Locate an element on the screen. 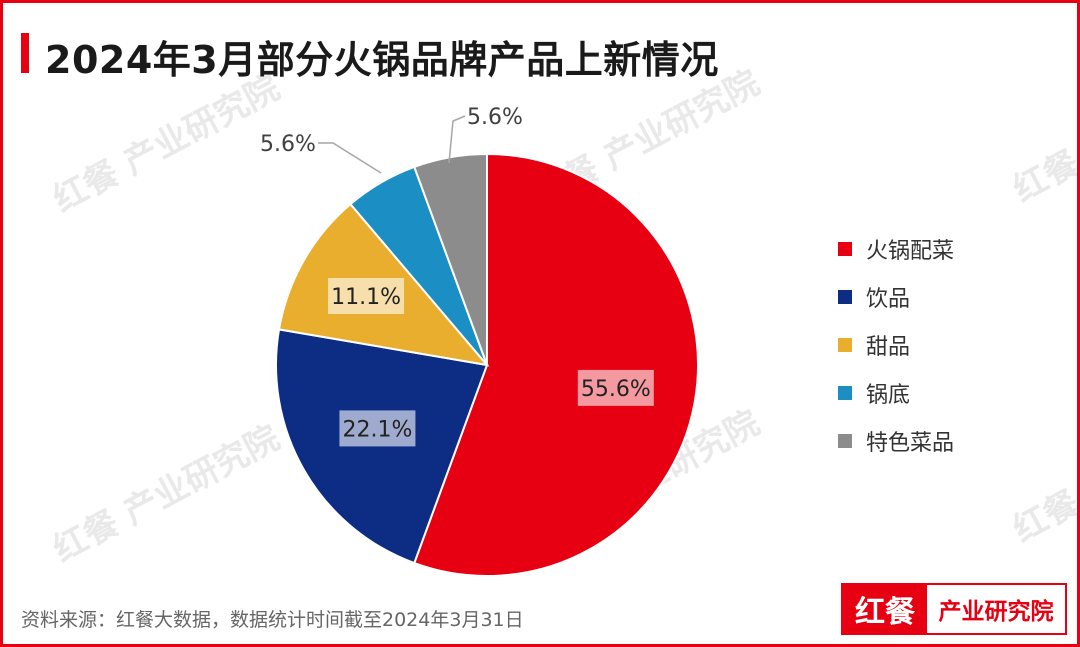  legend-label: 锅底 is located at coordinates (888, 395).